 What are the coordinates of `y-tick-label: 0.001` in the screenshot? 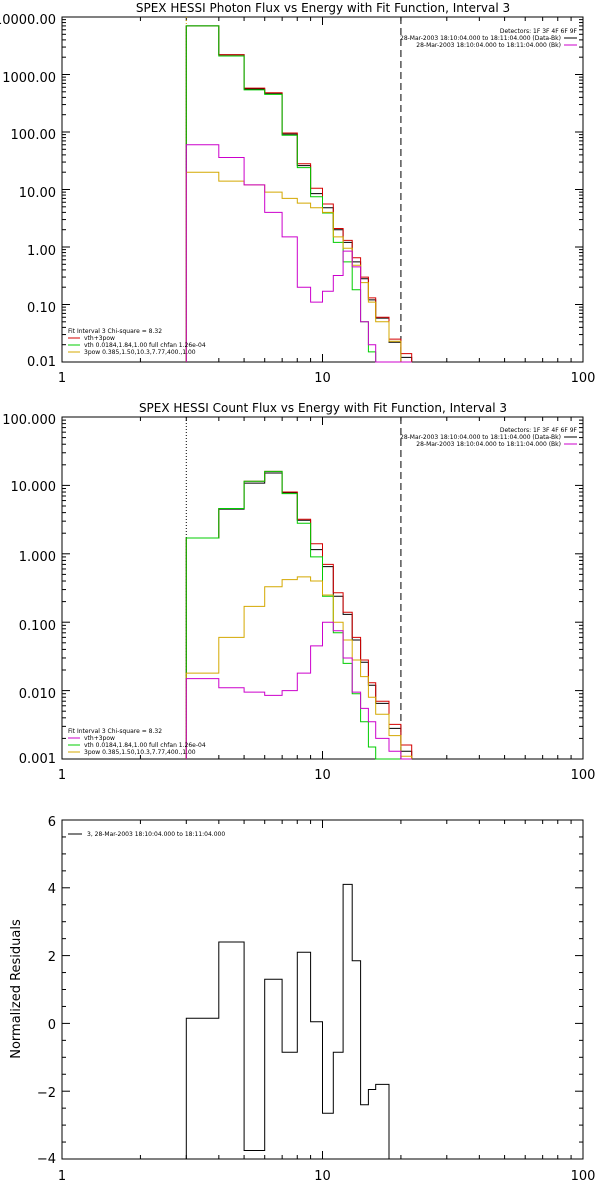 It's located at (37, 759).